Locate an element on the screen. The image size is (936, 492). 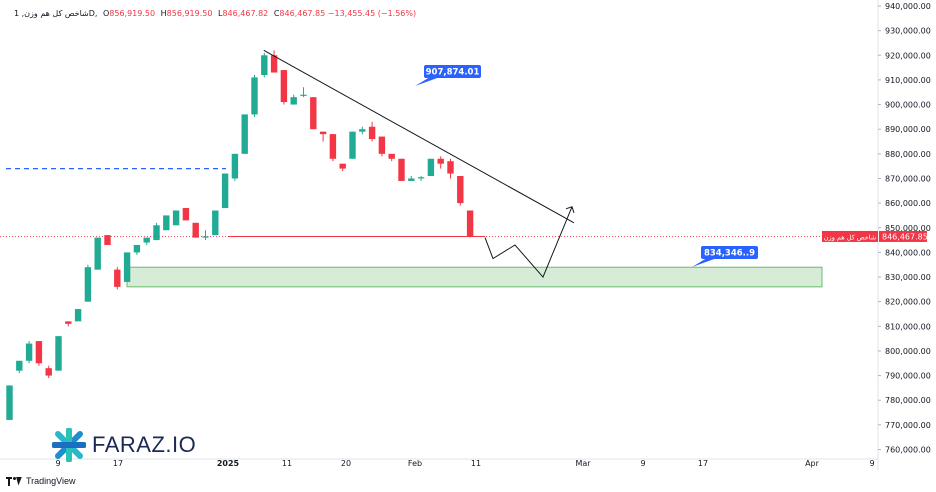
trendline is located at coordinates (419, 136).